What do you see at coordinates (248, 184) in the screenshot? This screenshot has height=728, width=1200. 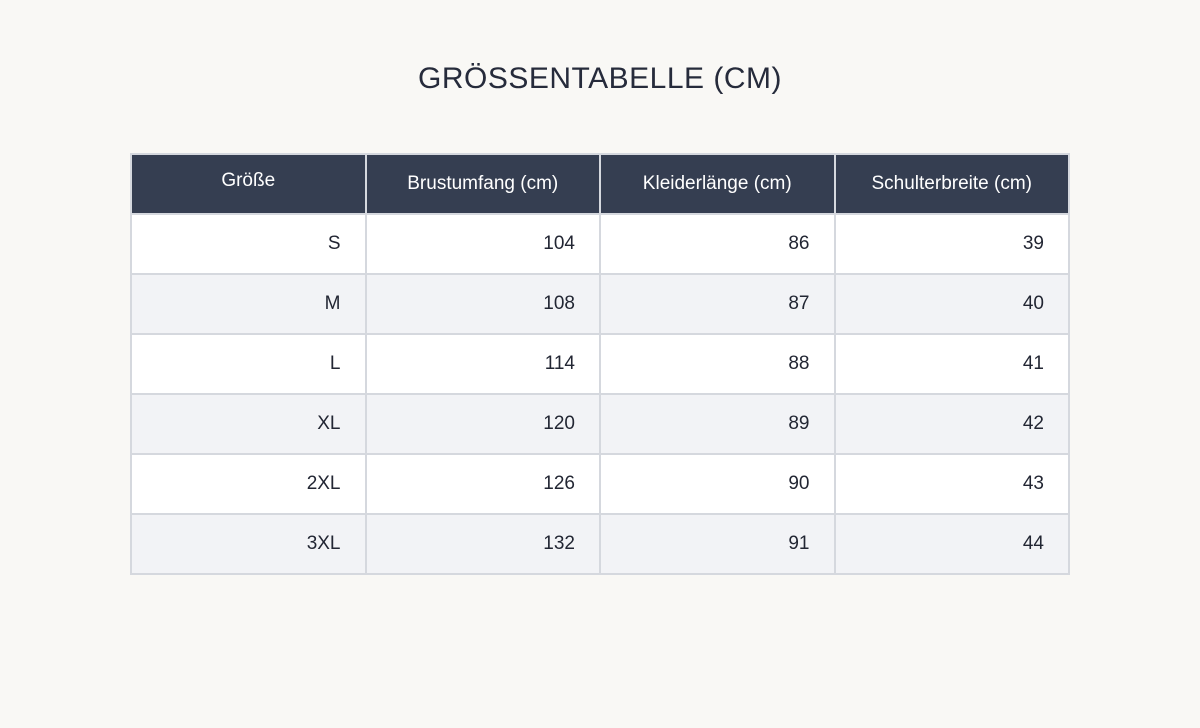 I see `column-header-size: Größe` at bounding box center [248, 184].